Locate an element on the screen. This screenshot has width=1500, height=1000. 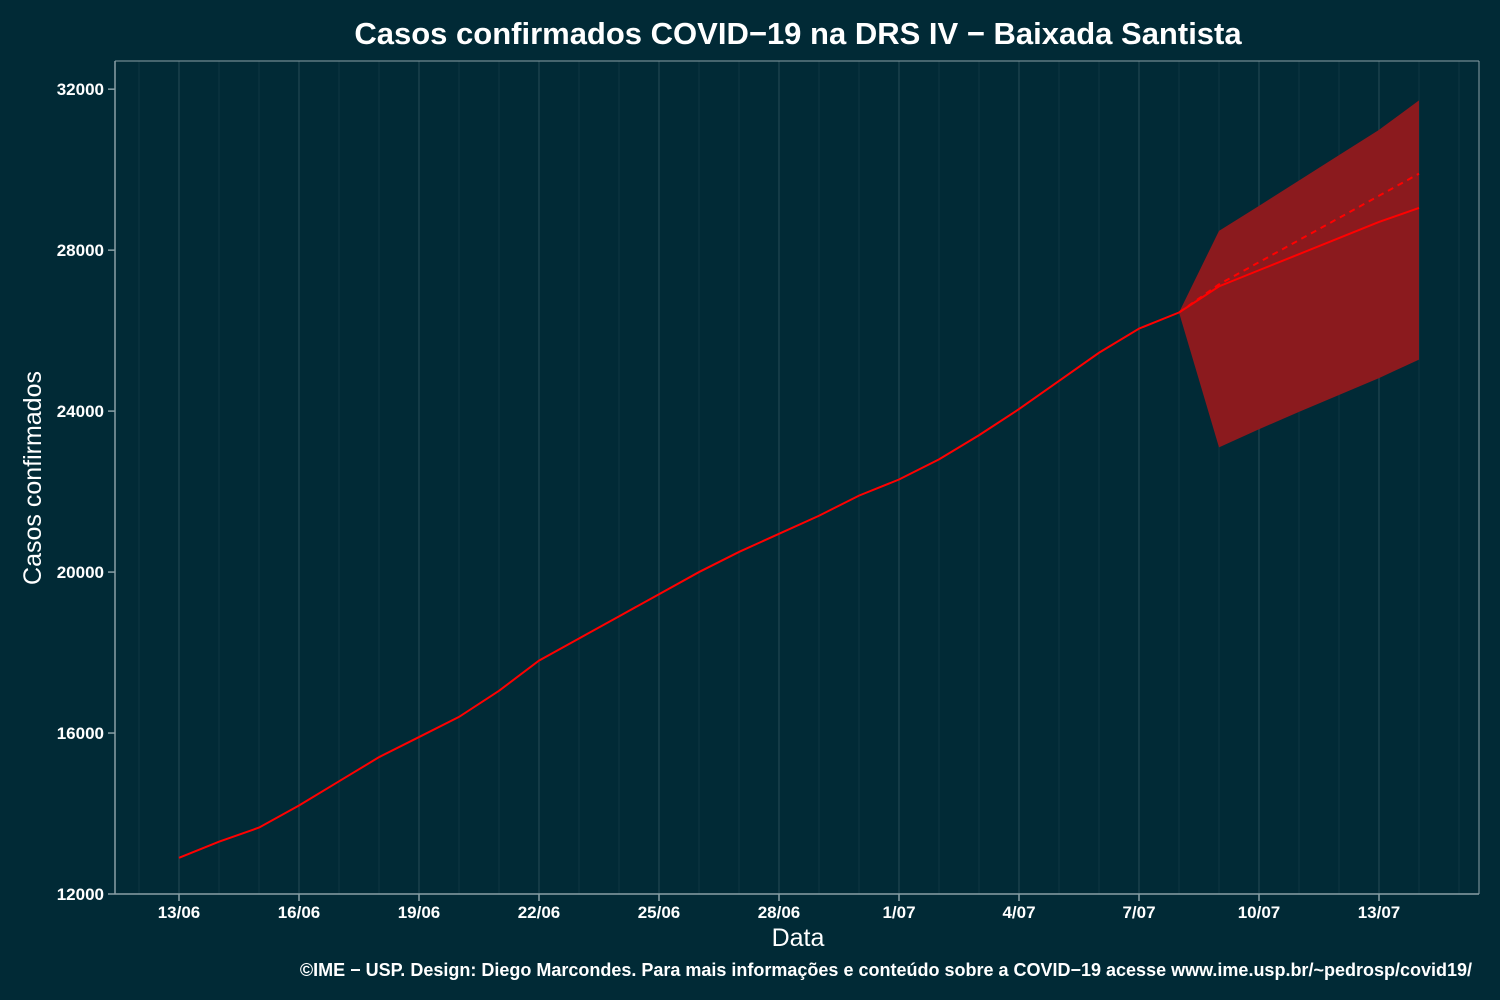
x-tick-label: 10/07 is located at coordinates (1259, 912).